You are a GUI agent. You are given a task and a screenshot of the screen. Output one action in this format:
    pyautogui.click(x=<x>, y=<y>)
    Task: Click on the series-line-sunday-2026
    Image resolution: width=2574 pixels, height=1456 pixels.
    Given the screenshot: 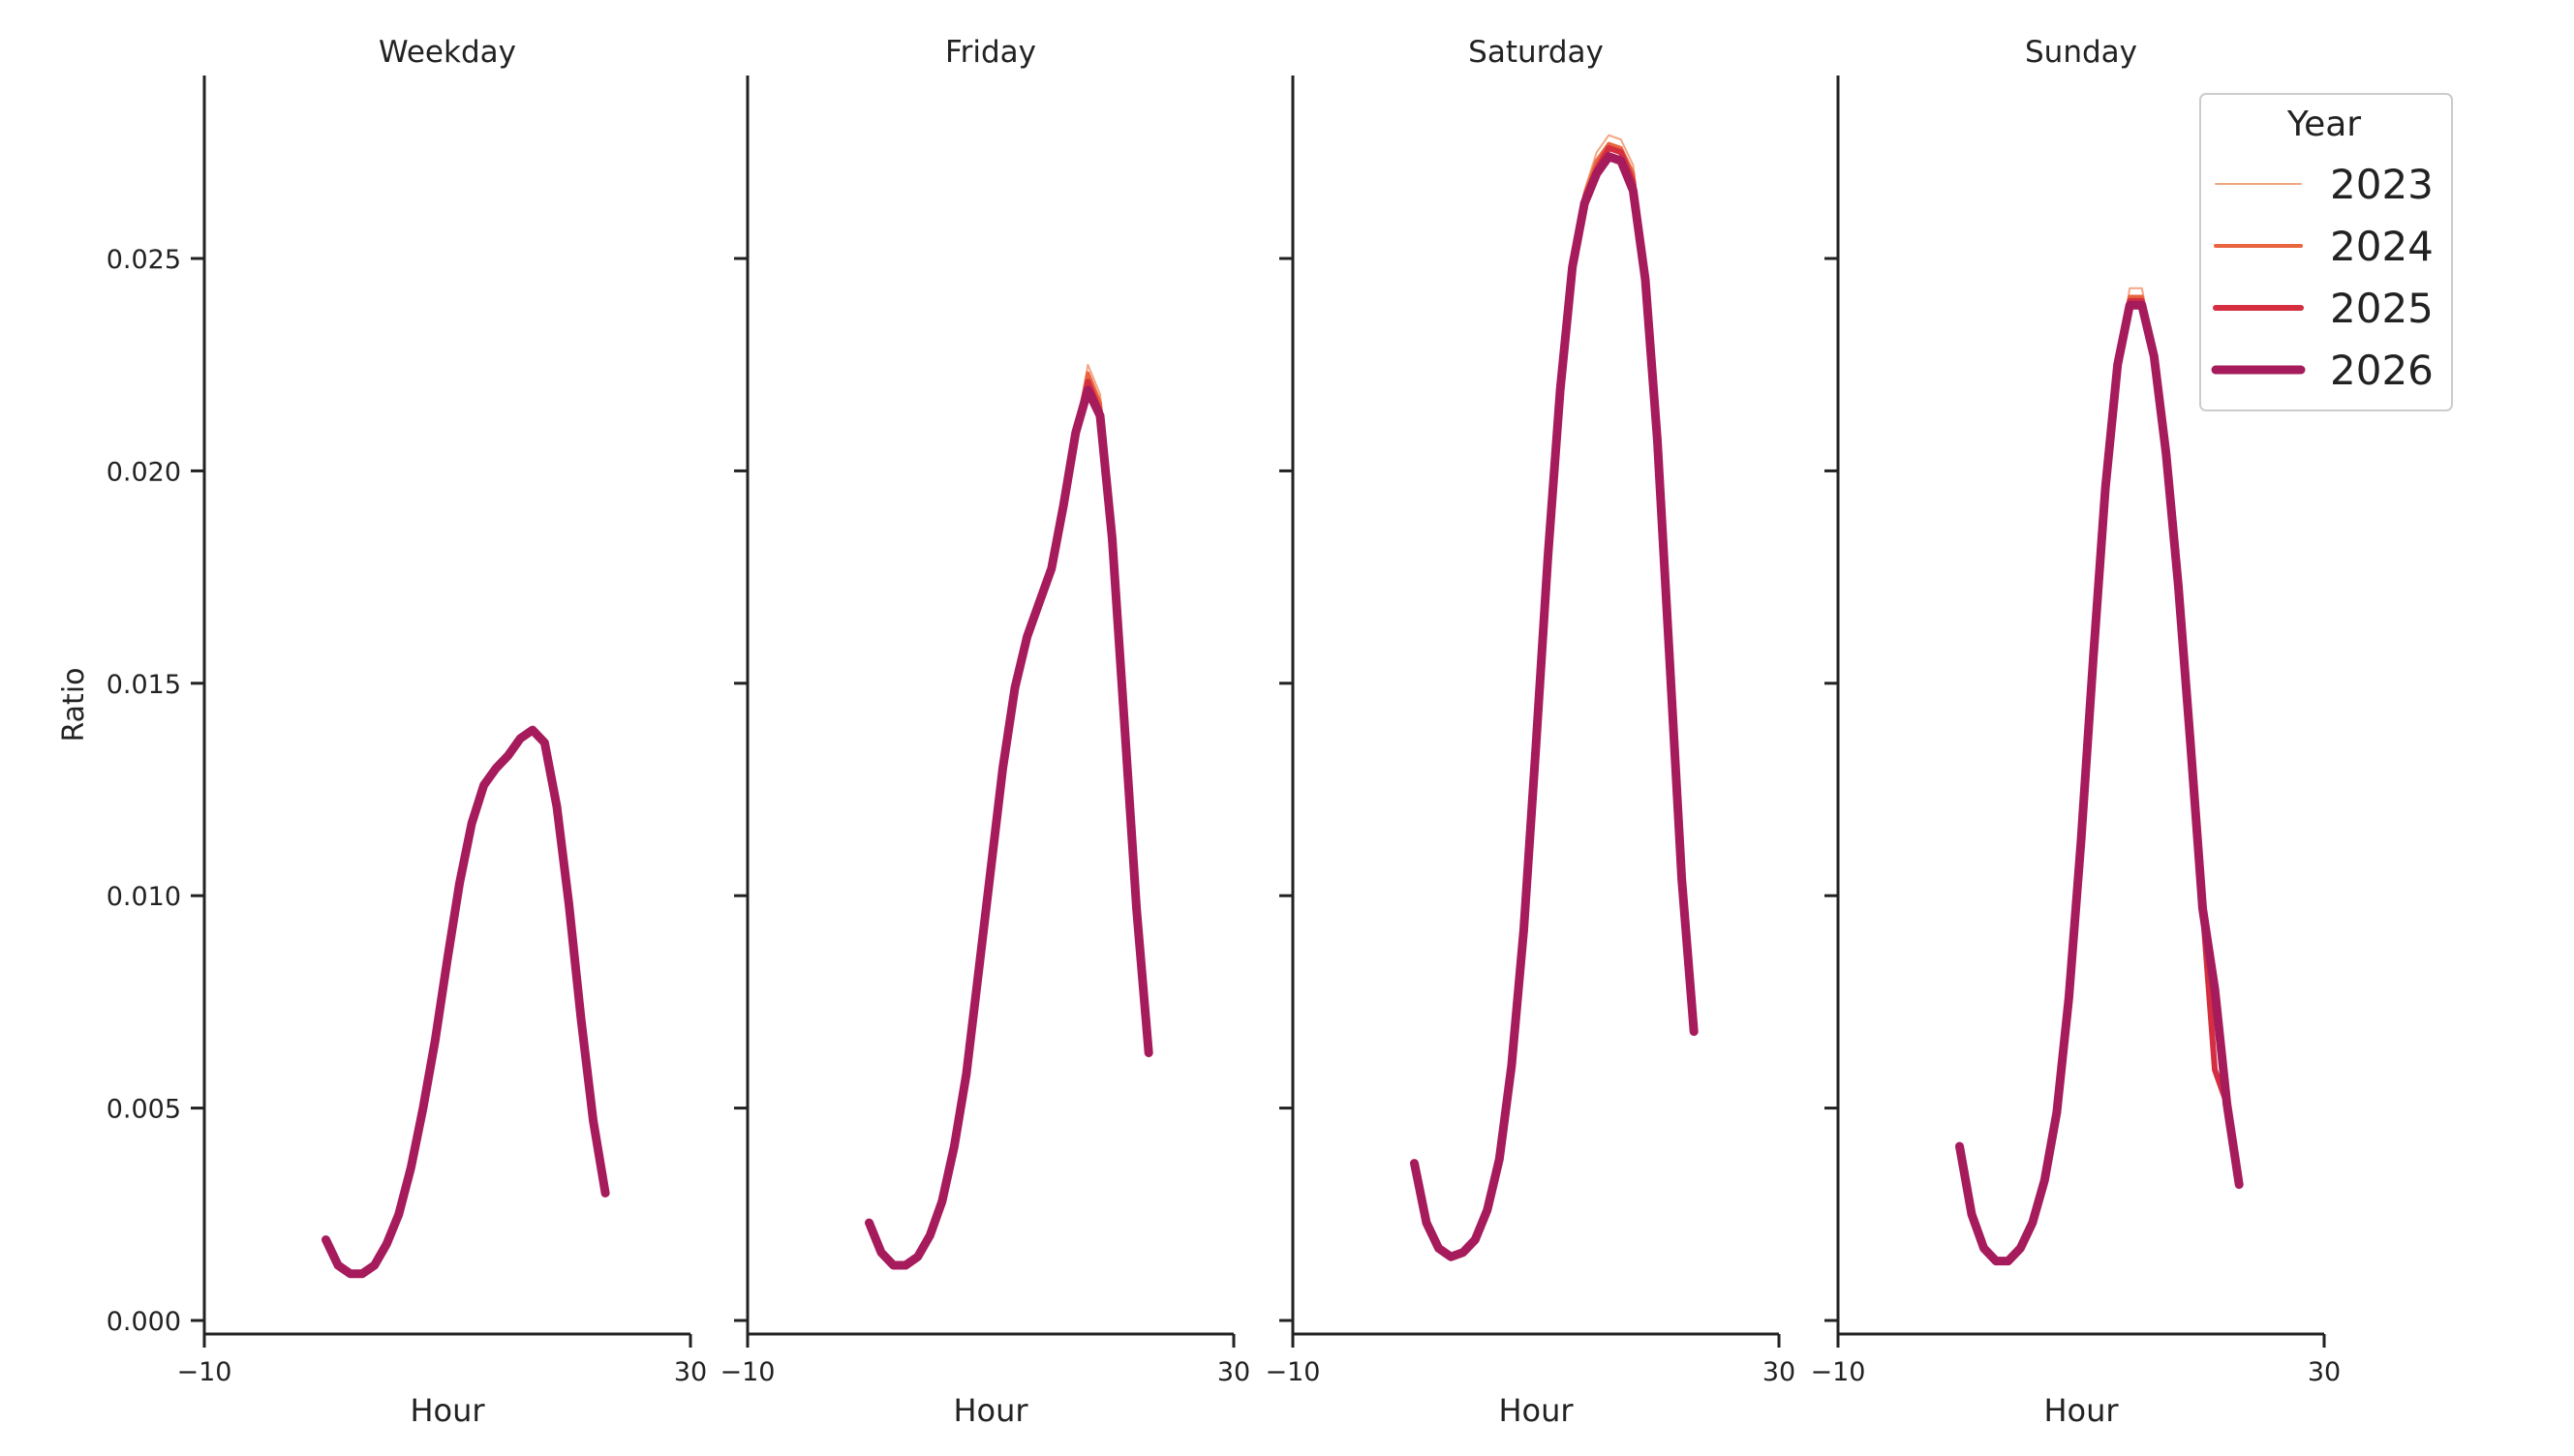 What is the action you would take?
    pyautogui.click(x=2099, y=783)
    